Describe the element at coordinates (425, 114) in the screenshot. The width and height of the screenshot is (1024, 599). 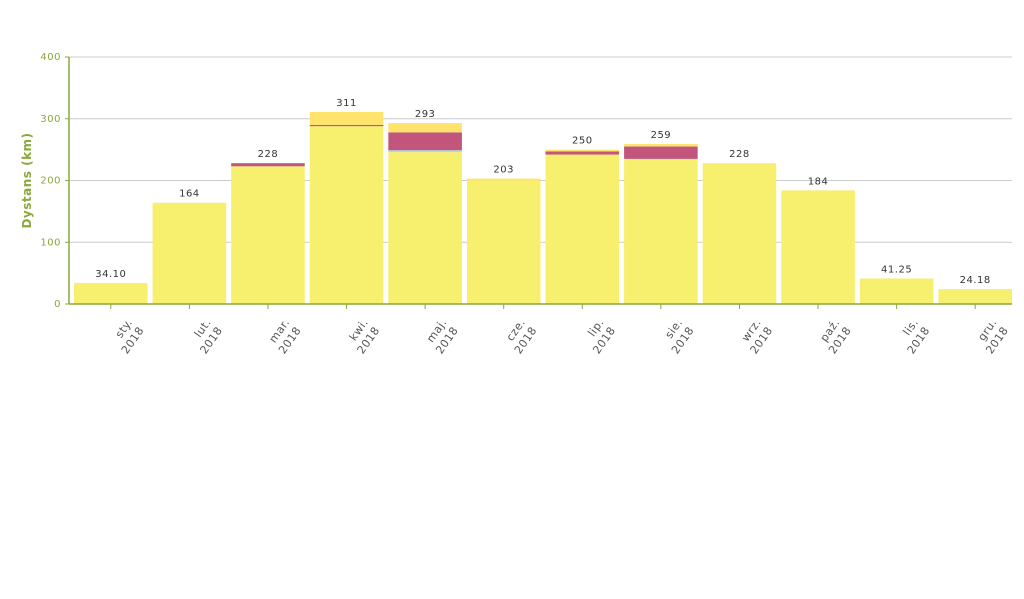
I see `data-label: 293` at that location.